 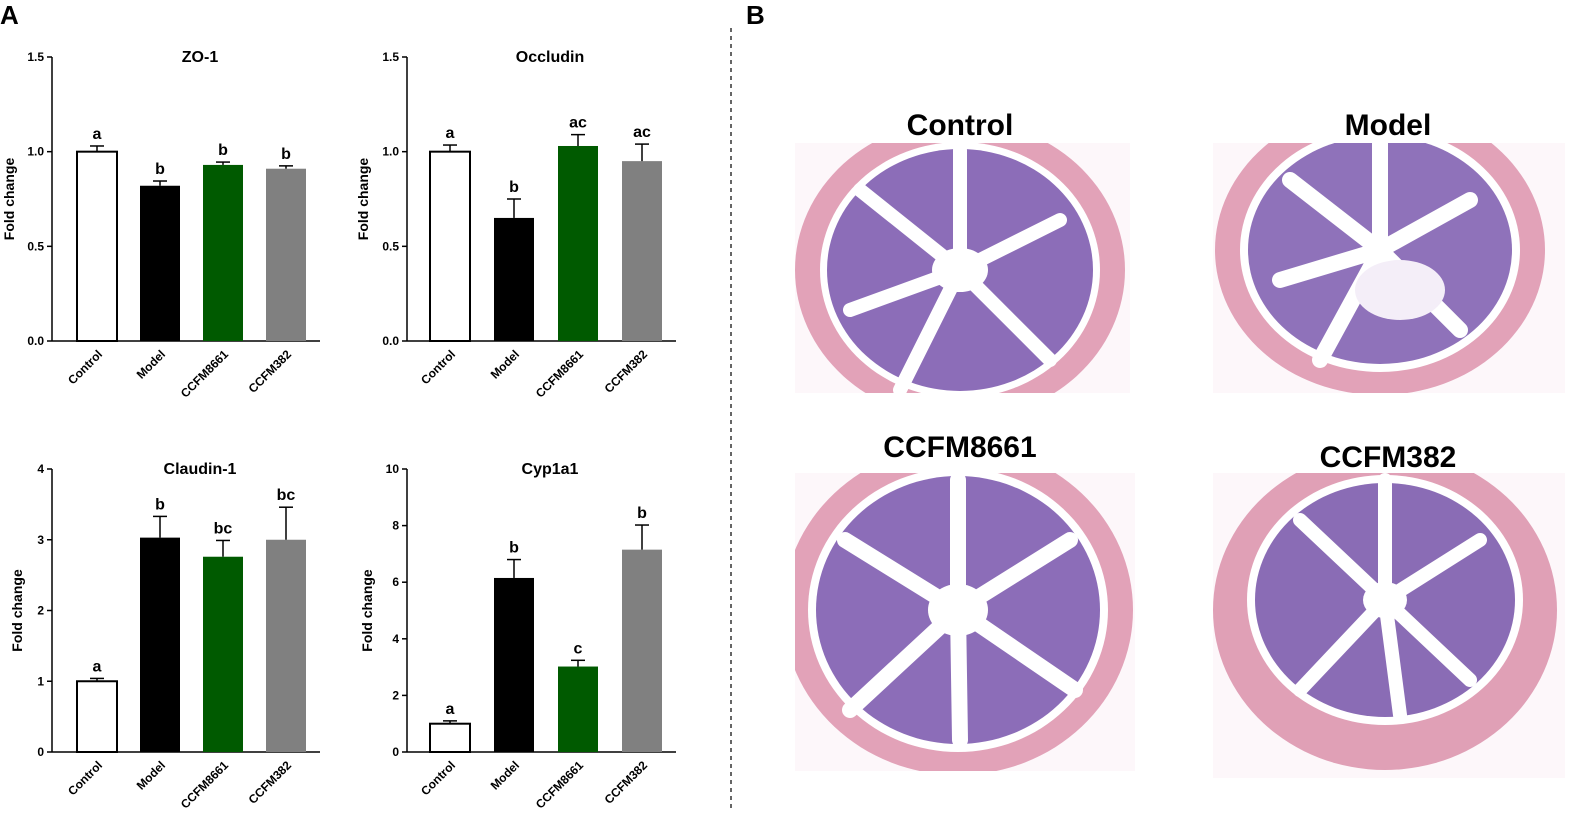 What do you see at coordinates (200, 57) in the screenshot?
I see `chart-title: ZO-1` at bounding box center [200, 57].